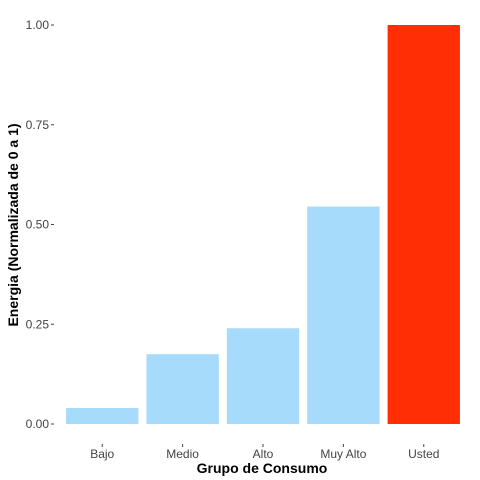 Image resolution: width=480 pixels, height=480 pixels. I want to click on y-tick-label: 0.25, so click(38, 324).